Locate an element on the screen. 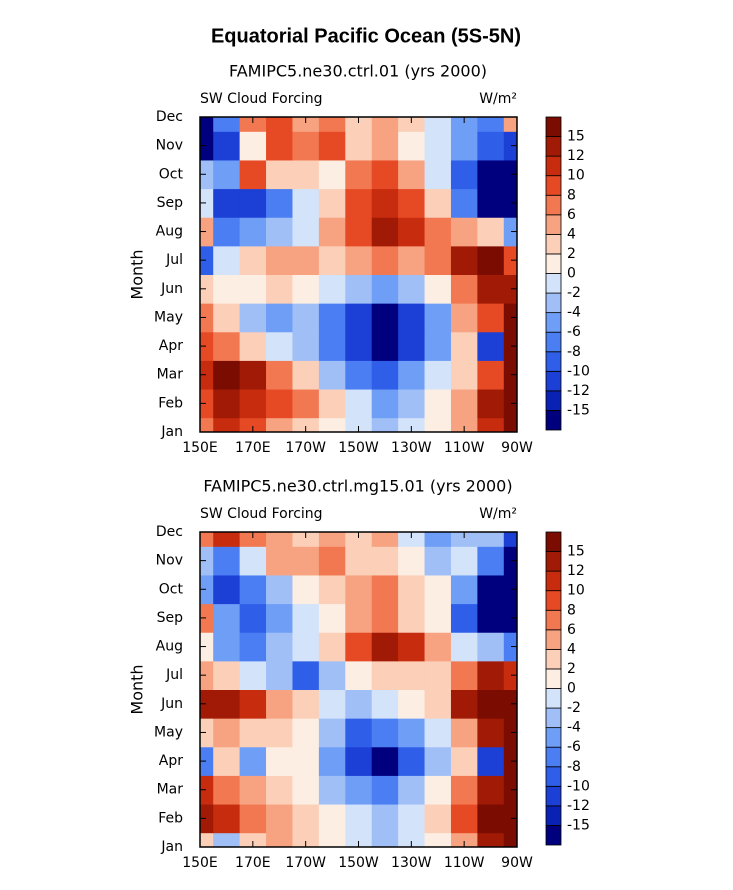 This screenshot has width=733, height=890. y-tick-label: Jan is located at coordinates (171, 847).